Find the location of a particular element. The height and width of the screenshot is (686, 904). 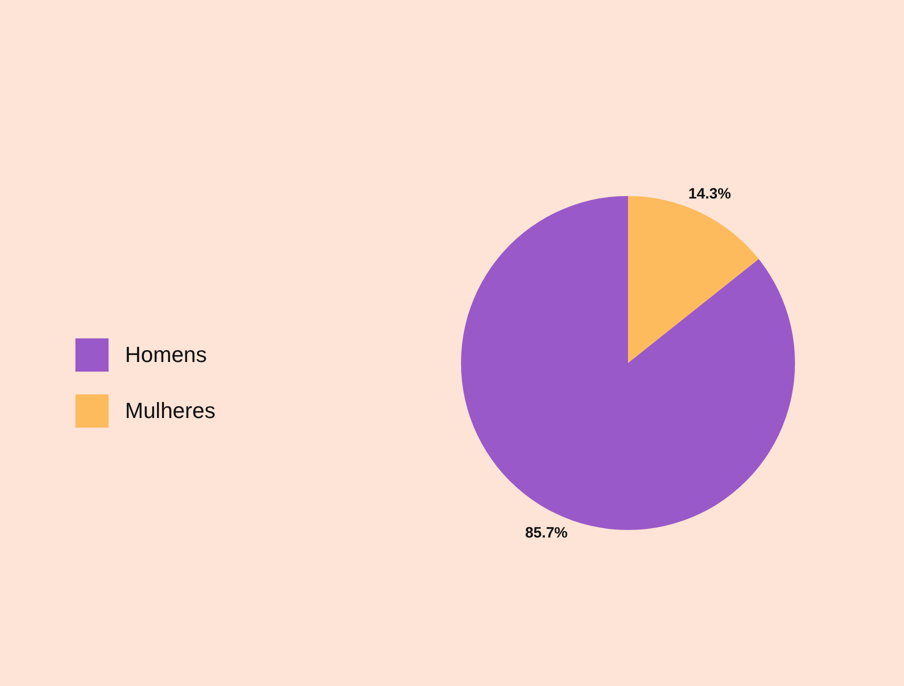

legend-label: Homens is located at coordinates (166, 354).